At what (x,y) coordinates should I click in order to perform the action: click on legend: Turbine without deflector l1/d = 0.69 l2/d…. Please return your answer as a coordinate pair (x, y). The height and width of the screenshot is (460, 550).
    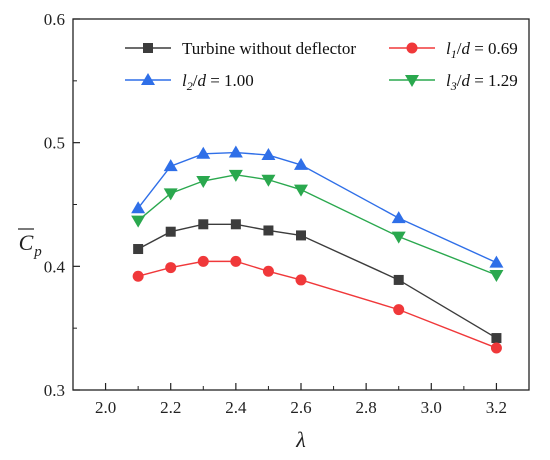
    Looking at the image, I should click on (321, 66).